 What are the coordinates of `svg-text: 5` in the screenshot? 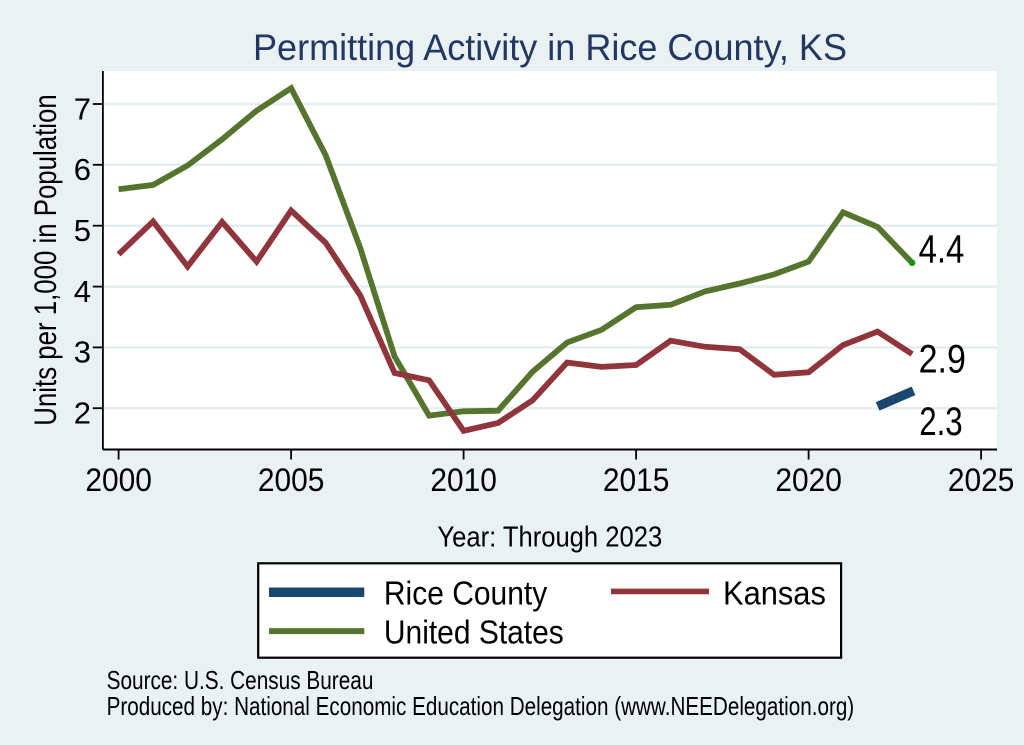 It's located at (82, 230).